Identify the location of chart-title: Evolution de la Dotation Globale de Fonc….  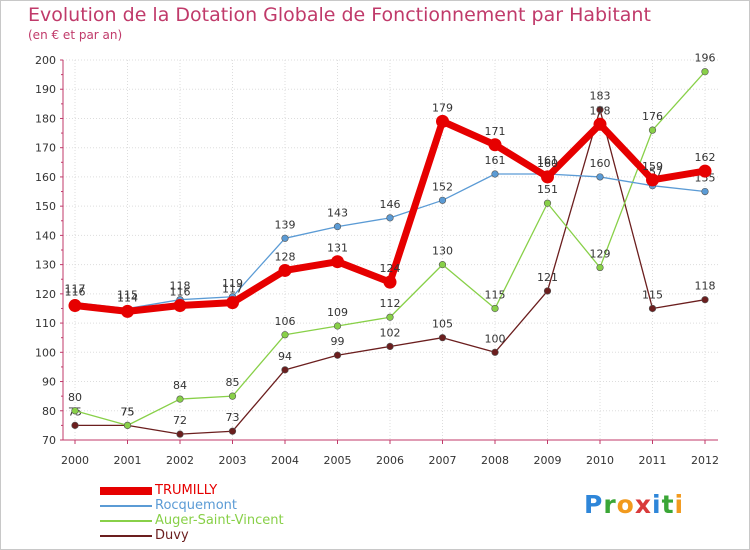
(339, 15).